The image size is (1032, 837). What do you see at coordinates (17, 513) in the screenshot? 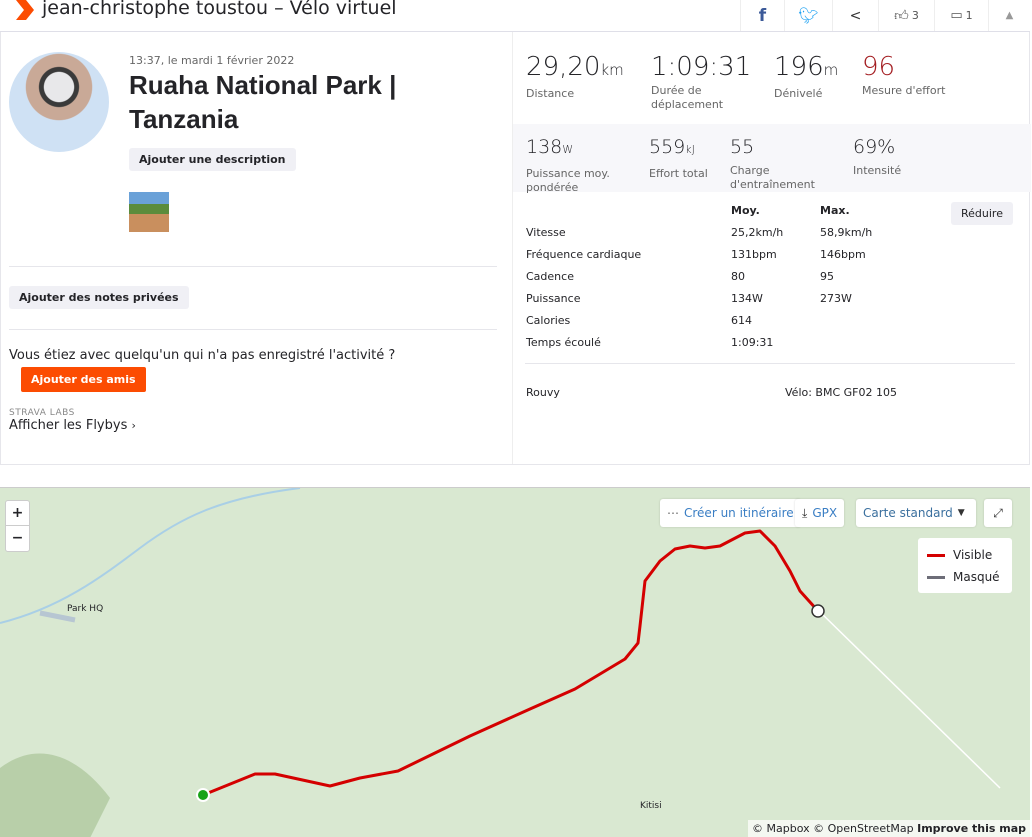
I see `zoom-in-button: +` at bounding box center [17, 513].